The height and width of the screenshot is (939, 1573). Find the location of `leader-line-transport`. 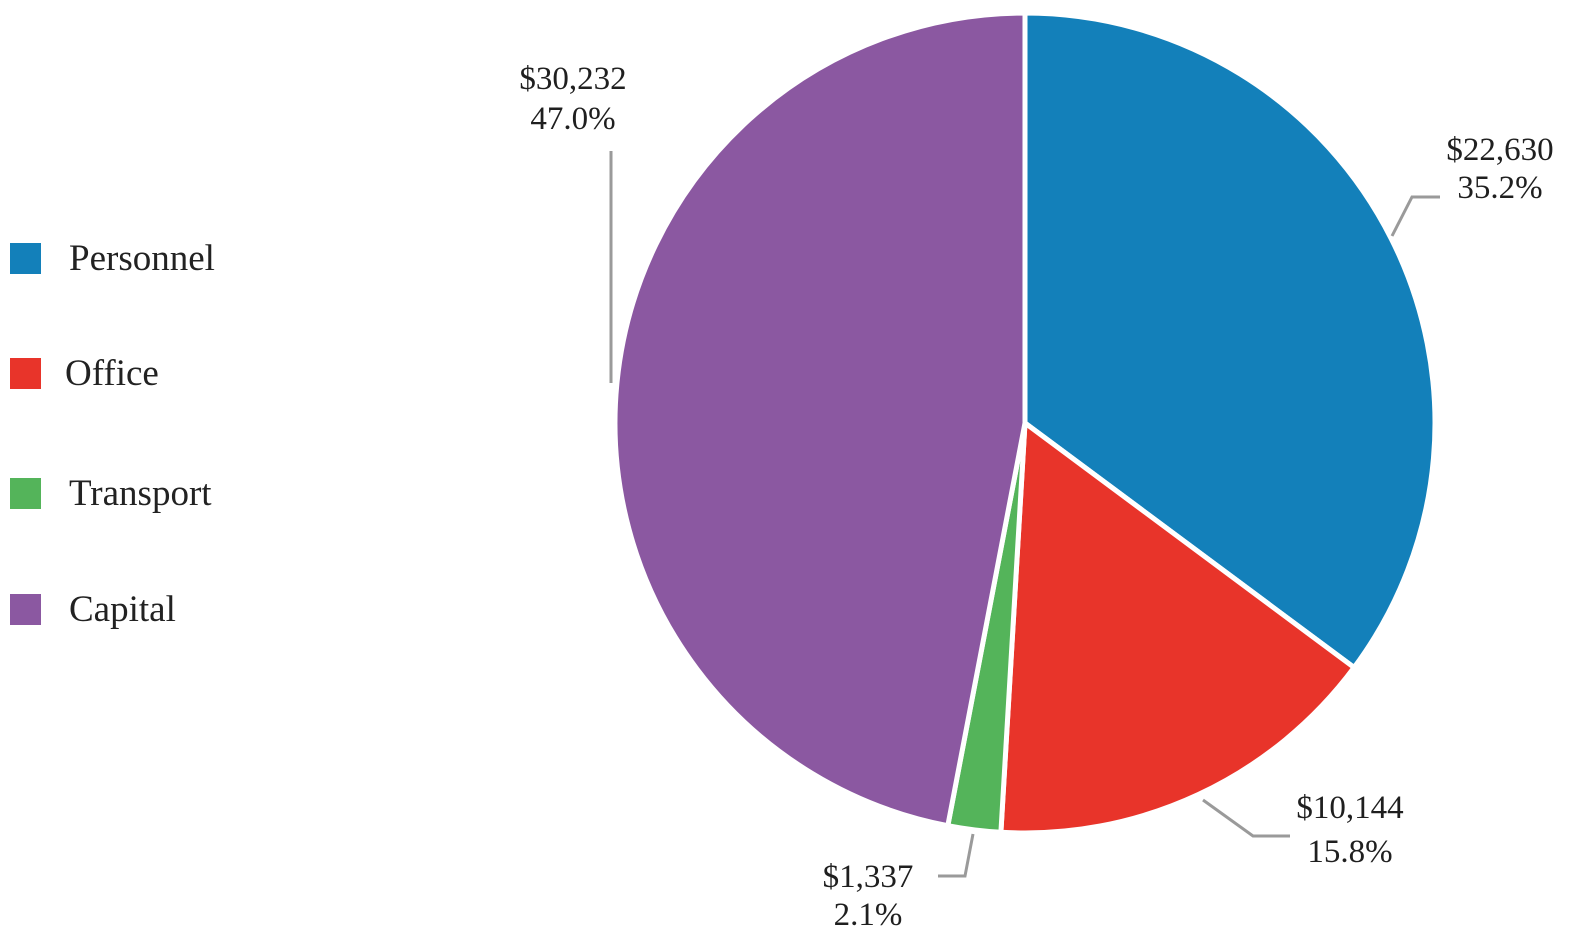

leader-line-transport is located at coordinates (956, 855).